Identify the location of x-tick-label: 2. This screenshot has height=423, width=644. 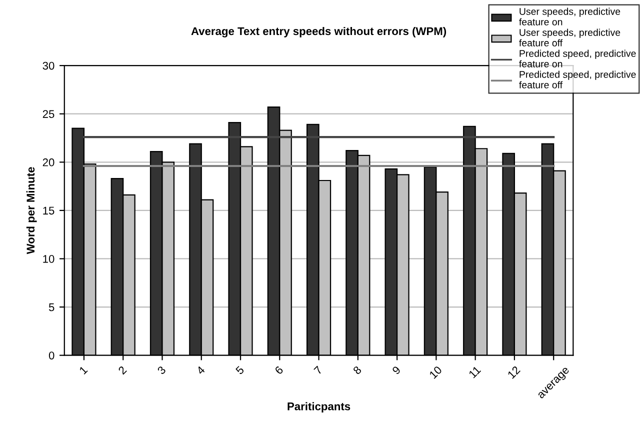
(122, 370).